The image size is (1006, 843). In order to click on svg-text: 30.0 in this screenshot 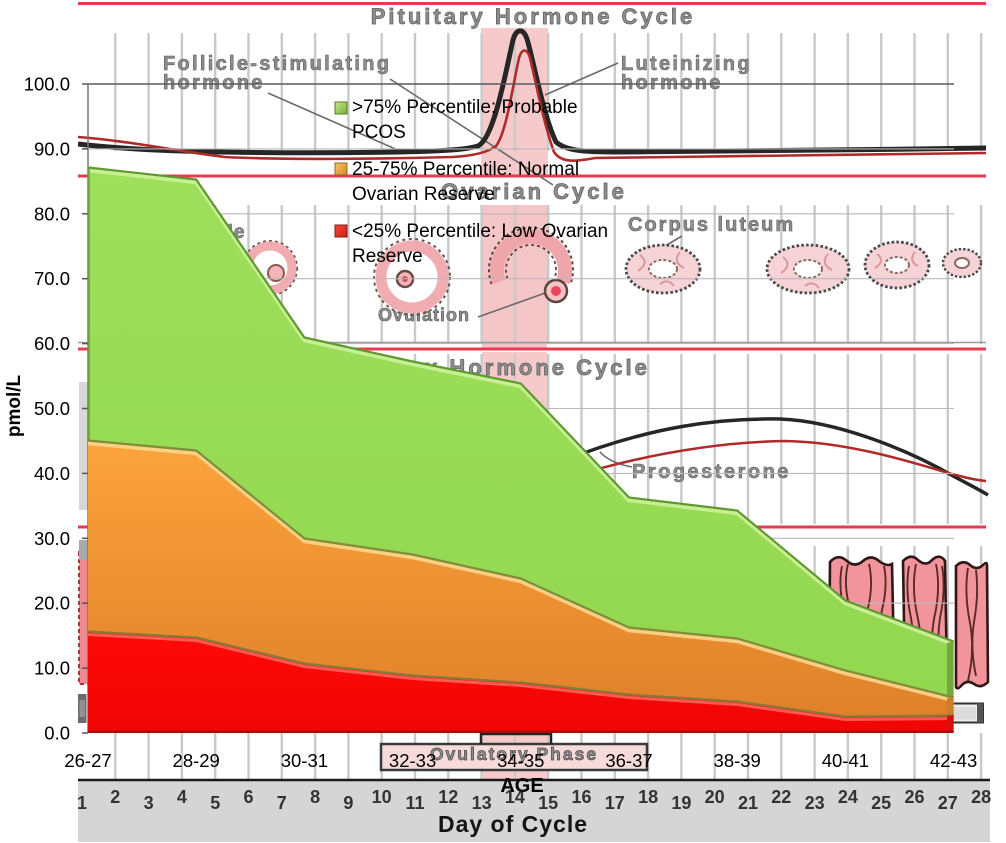, I will do `click(52, 538)`.